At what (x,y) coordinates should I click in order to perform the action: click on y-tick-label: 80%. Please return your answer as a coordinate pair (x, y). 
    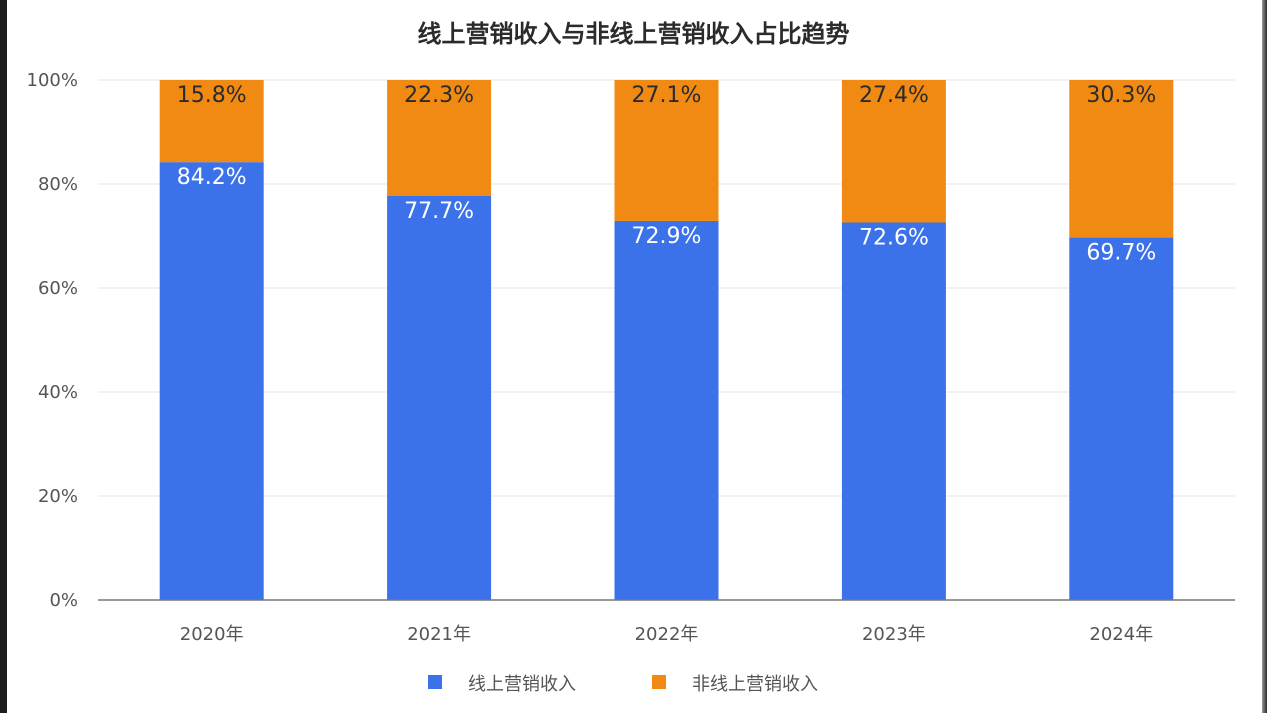
    Looking at the image, I should click on (58, 184).